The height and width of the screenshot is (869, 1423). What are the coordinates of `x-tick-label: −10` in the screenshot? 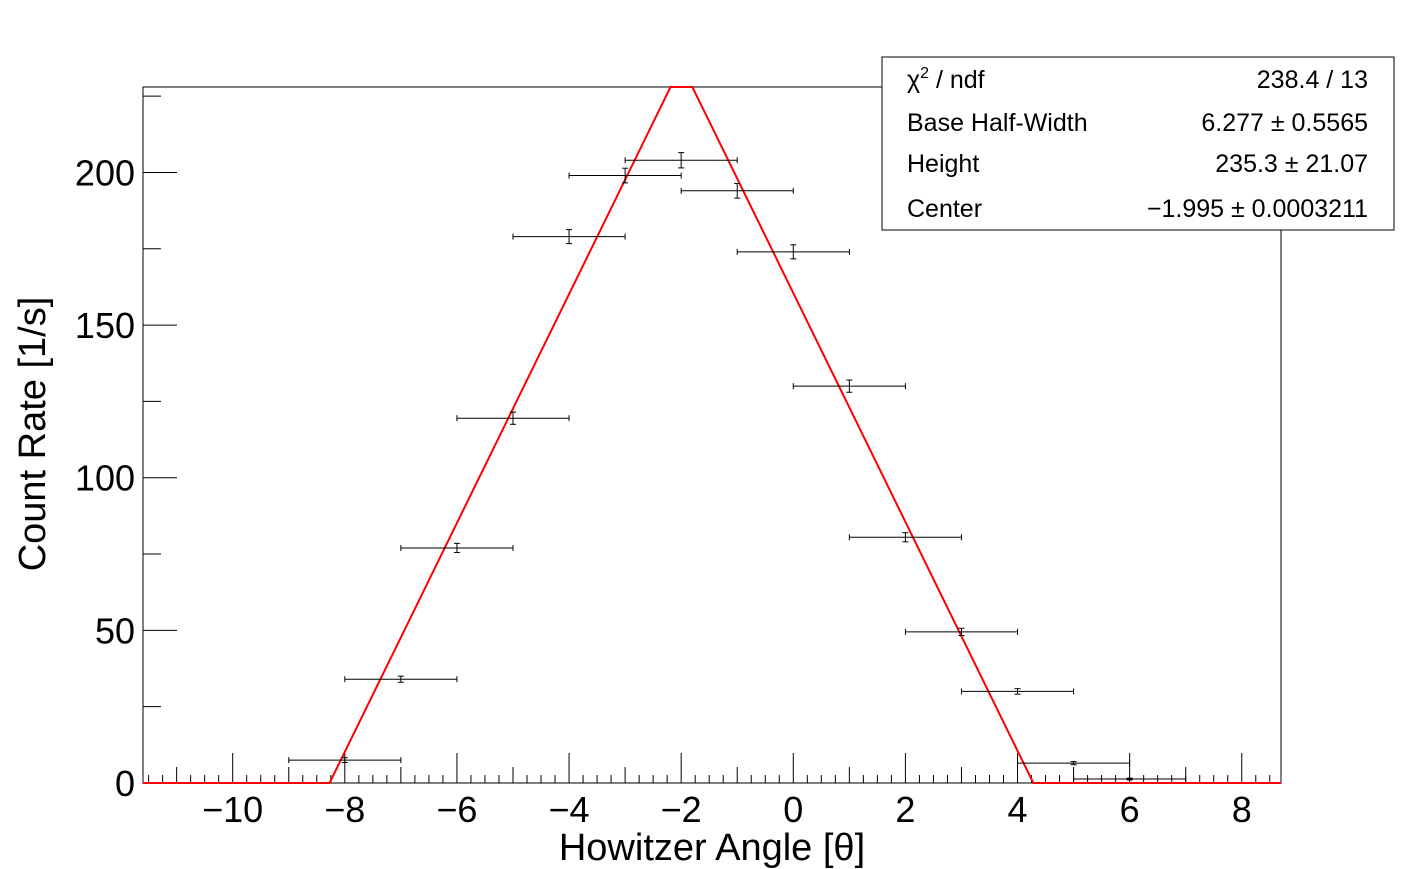 It's located at (232, 809).